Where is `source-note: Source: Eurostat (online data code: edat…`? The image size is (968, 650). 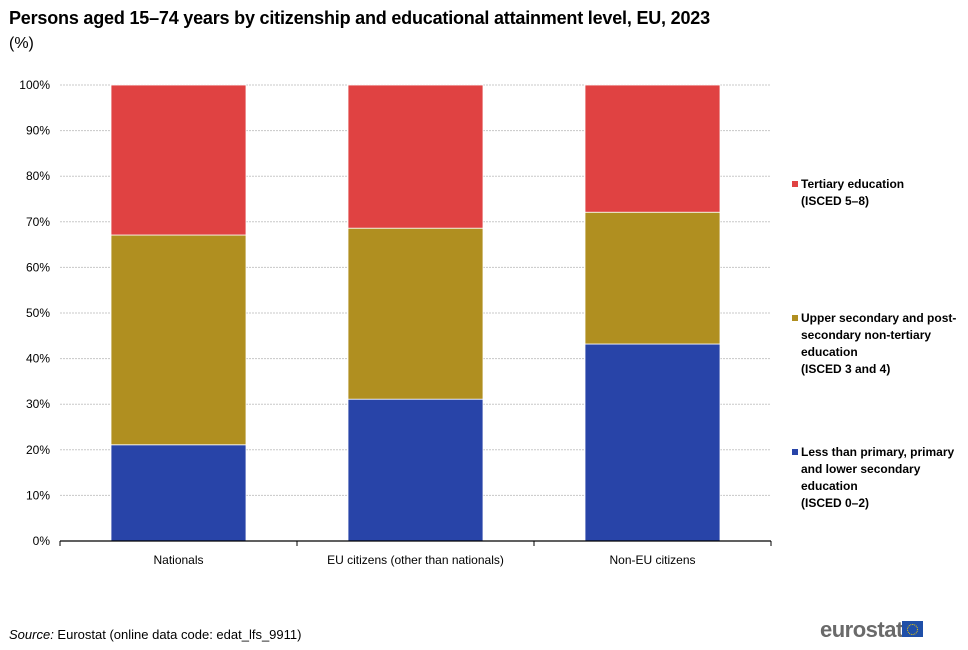
source-note: Source: Eurostat (online data code: edat… is located at coordinates (155, 634).